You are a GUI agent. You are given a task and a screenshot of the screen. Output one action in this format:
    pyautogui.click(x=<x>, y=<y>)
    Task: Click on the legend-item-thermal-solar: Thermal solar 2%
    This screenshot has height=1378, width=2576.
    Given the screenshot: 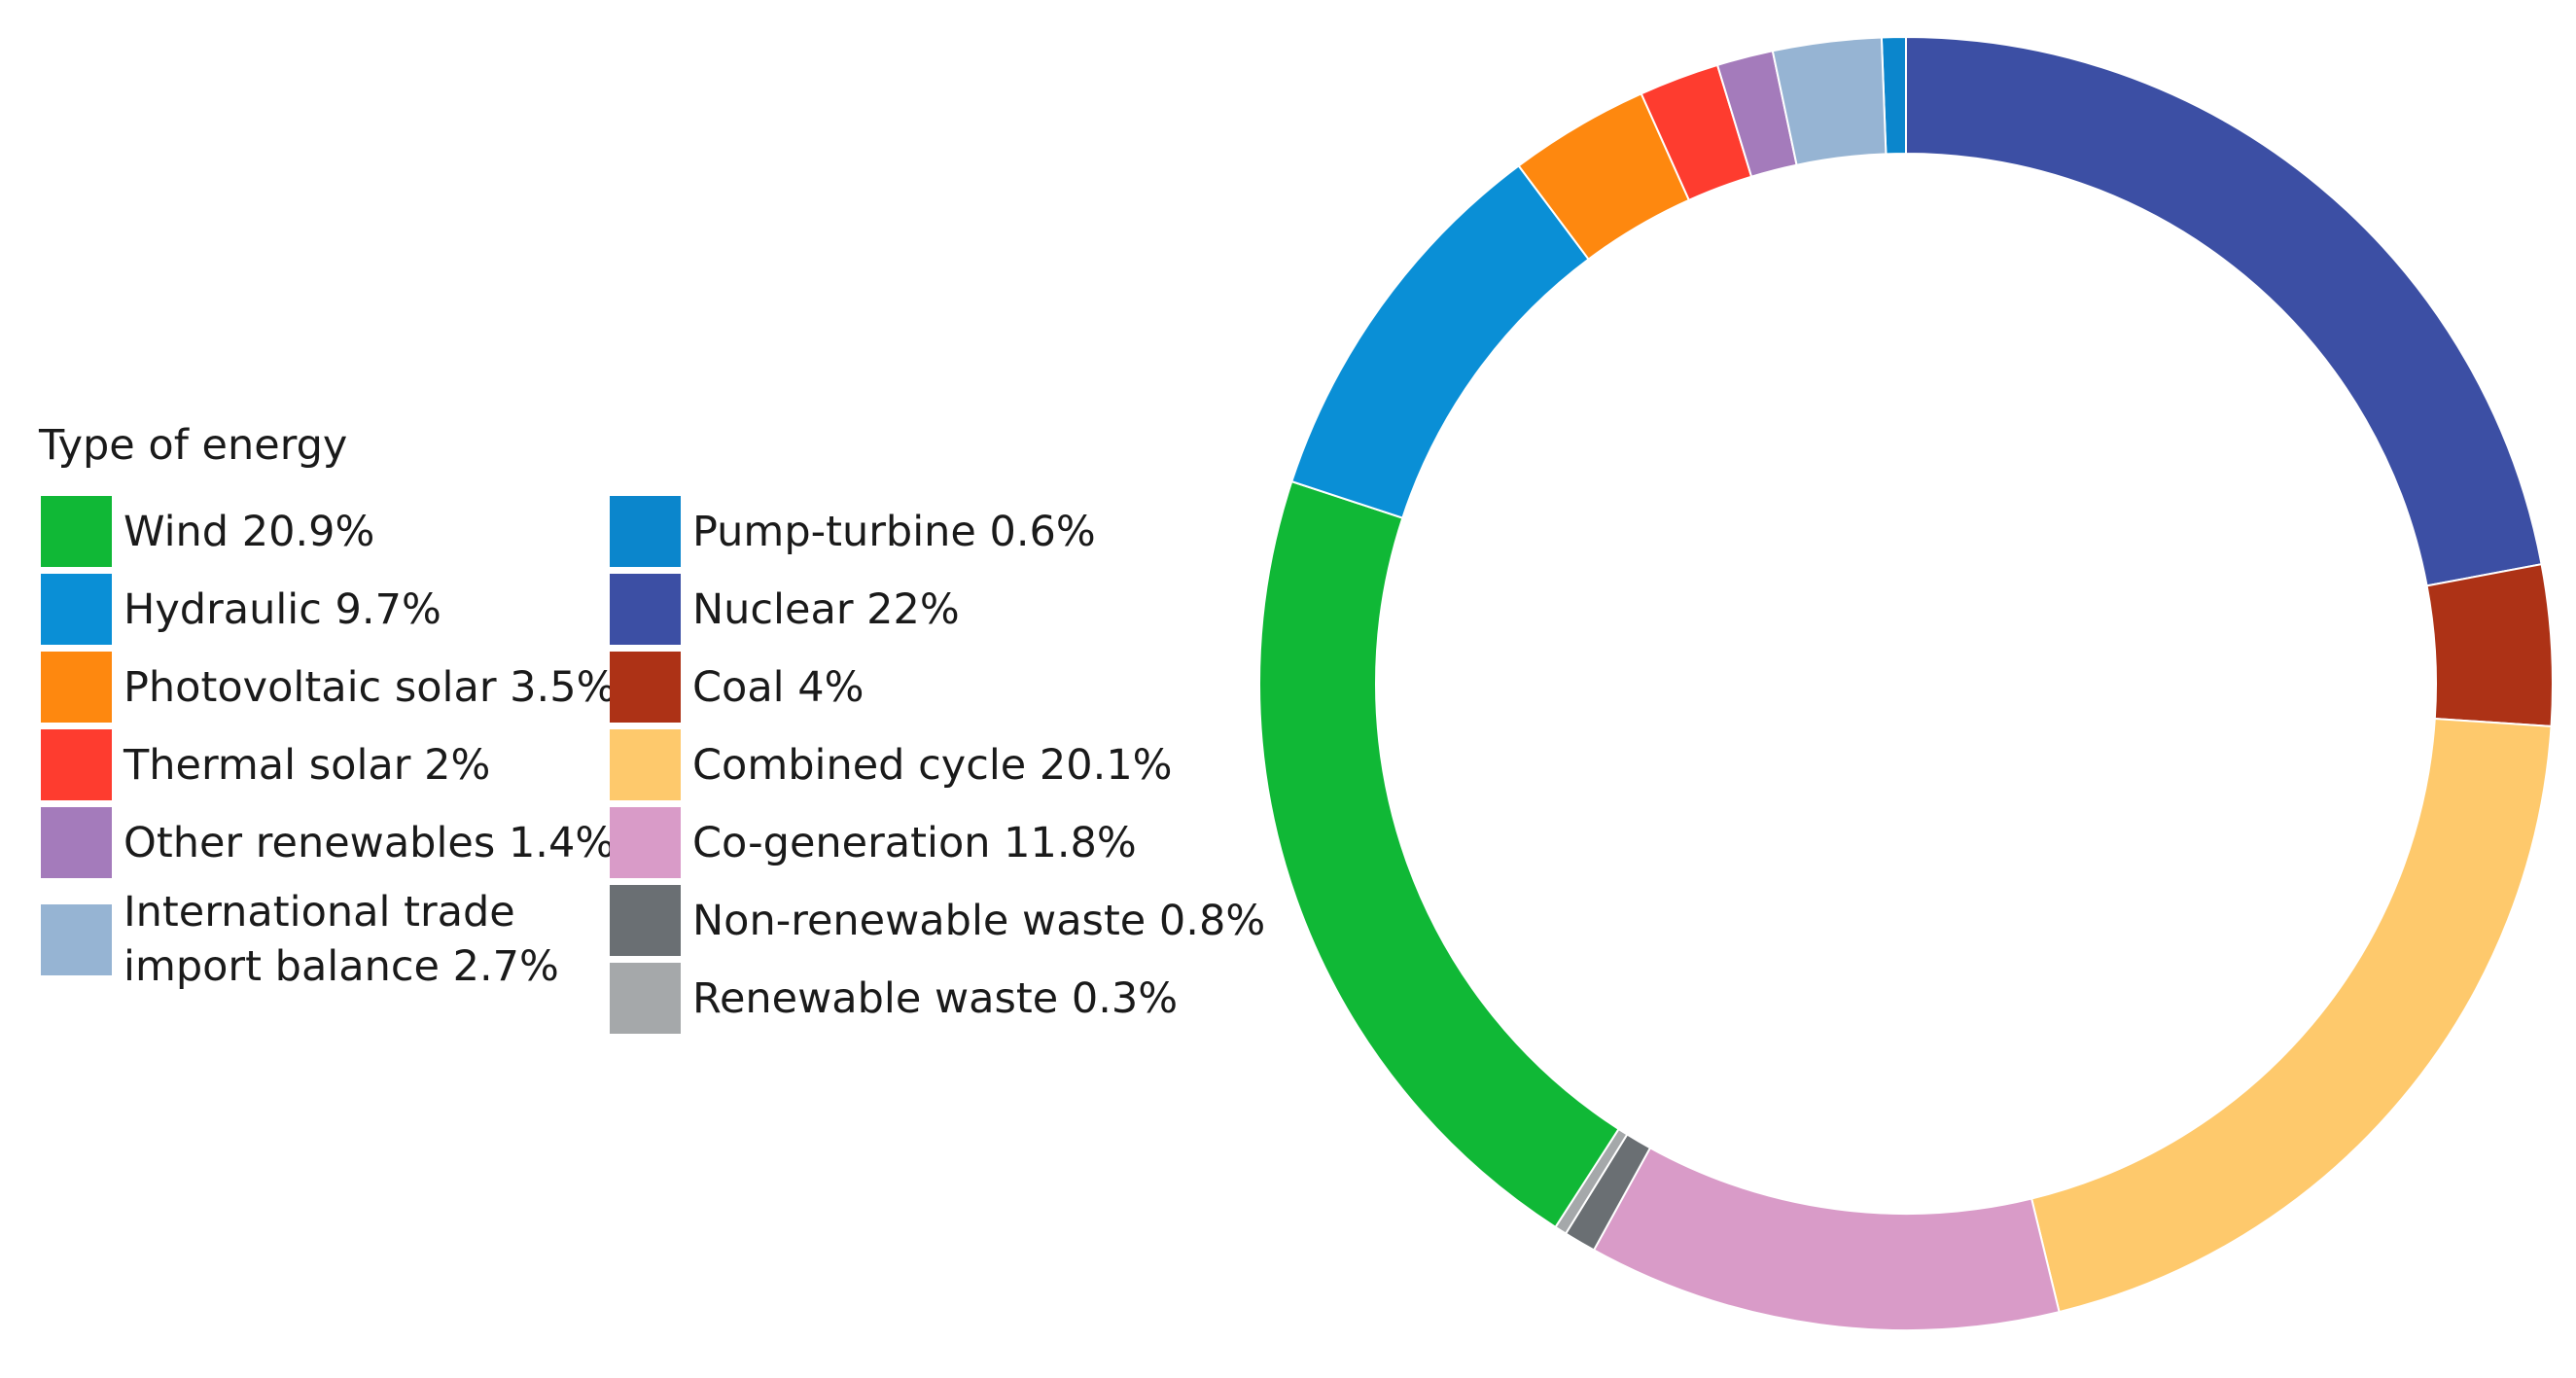 What is the action you would take?
    pyautogui.click(x=265, y=765)
    